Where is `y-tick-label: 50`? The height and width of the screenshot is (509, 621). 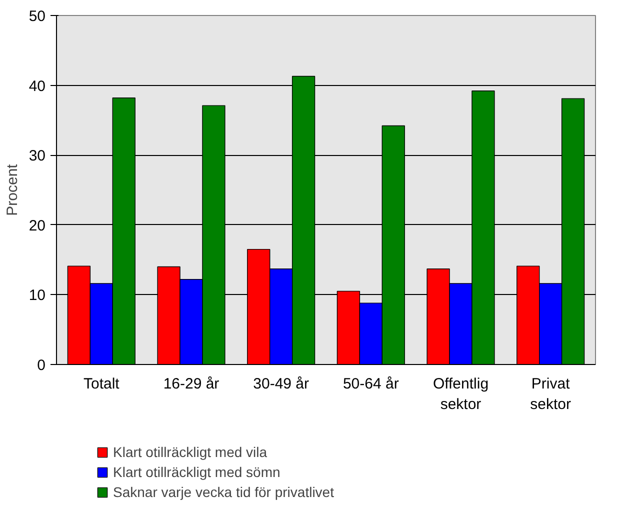
y-tick-label: 50 is located at coordinates (37, 16).